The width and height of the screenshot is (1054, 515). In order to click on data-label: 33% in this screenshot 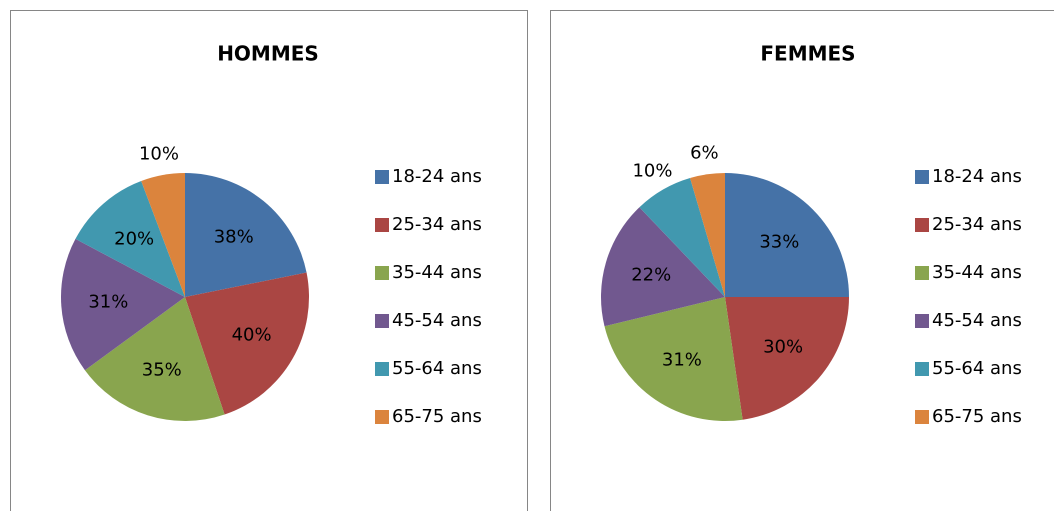, I will do `click(779, 242)`.